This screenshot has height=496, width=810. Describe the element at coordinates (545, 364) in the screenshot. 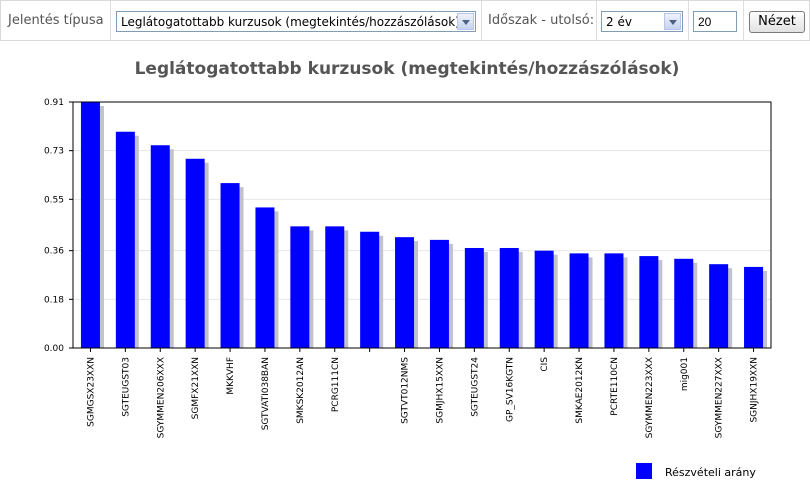

I see `x-tick-label: CIS` at that location.